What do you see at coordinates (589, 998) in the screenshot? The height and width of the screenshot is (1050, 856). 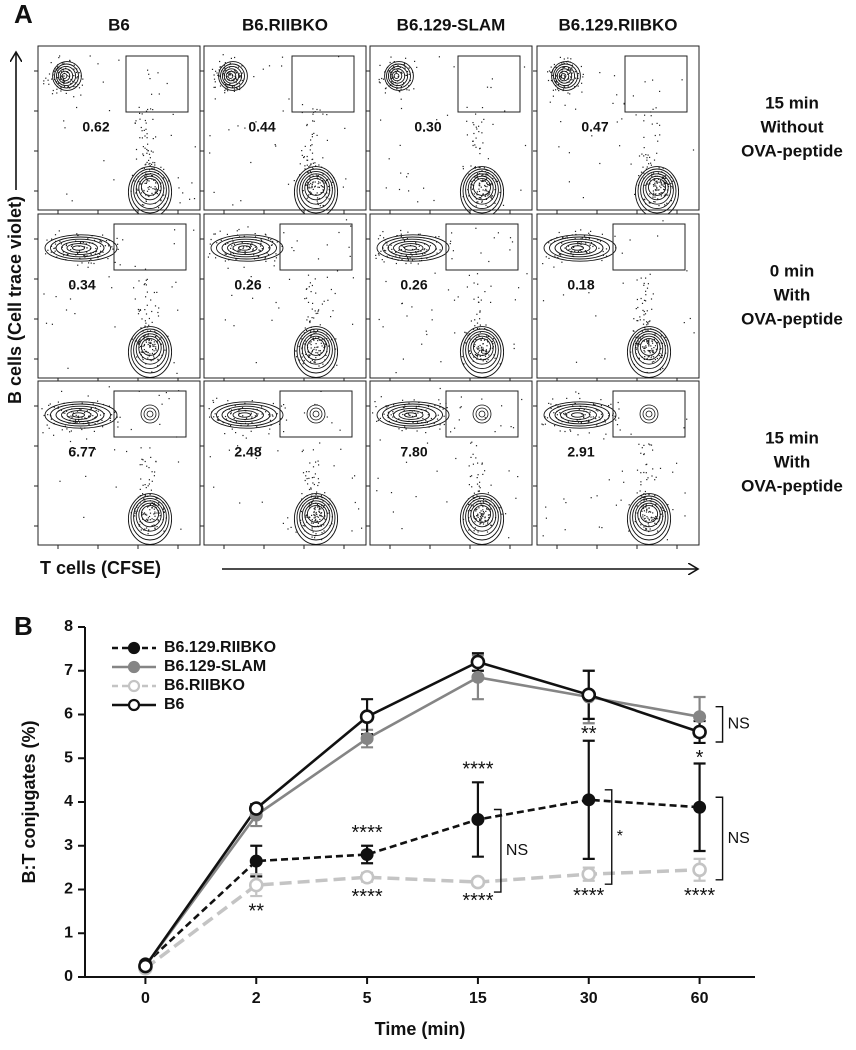 I see `x-tick-label: 30` at bounding box center [589, 998].